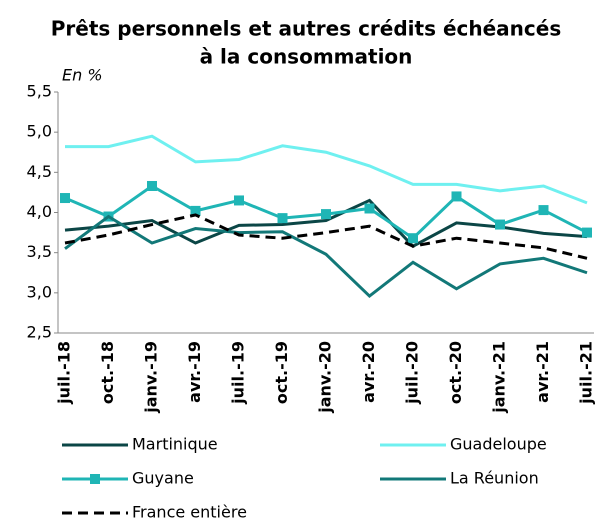 The width and height of the screenshot is (613, 521). Describe the element at coordinates (82, 75) in the screenshot. I see `y-axis-label: En %` at that location.